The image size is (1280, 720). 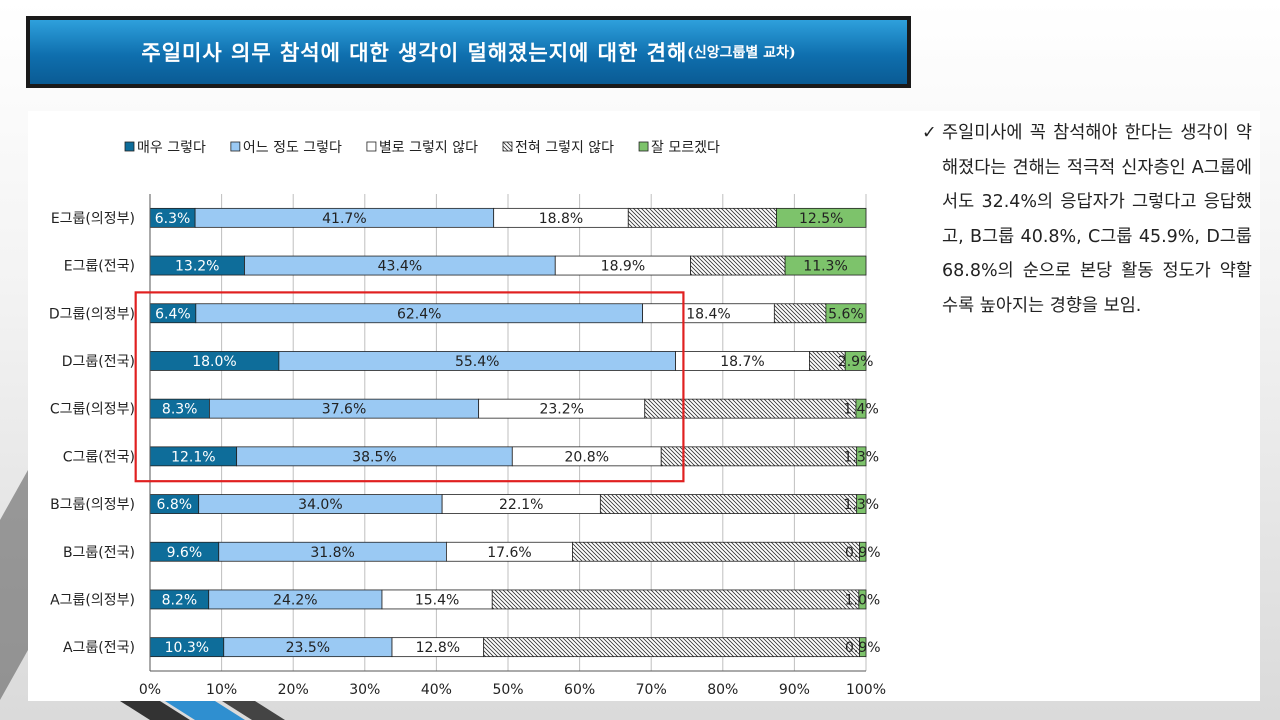 I want to click on y-category-label: E그룹(의정부), so click(x=93, y=219).